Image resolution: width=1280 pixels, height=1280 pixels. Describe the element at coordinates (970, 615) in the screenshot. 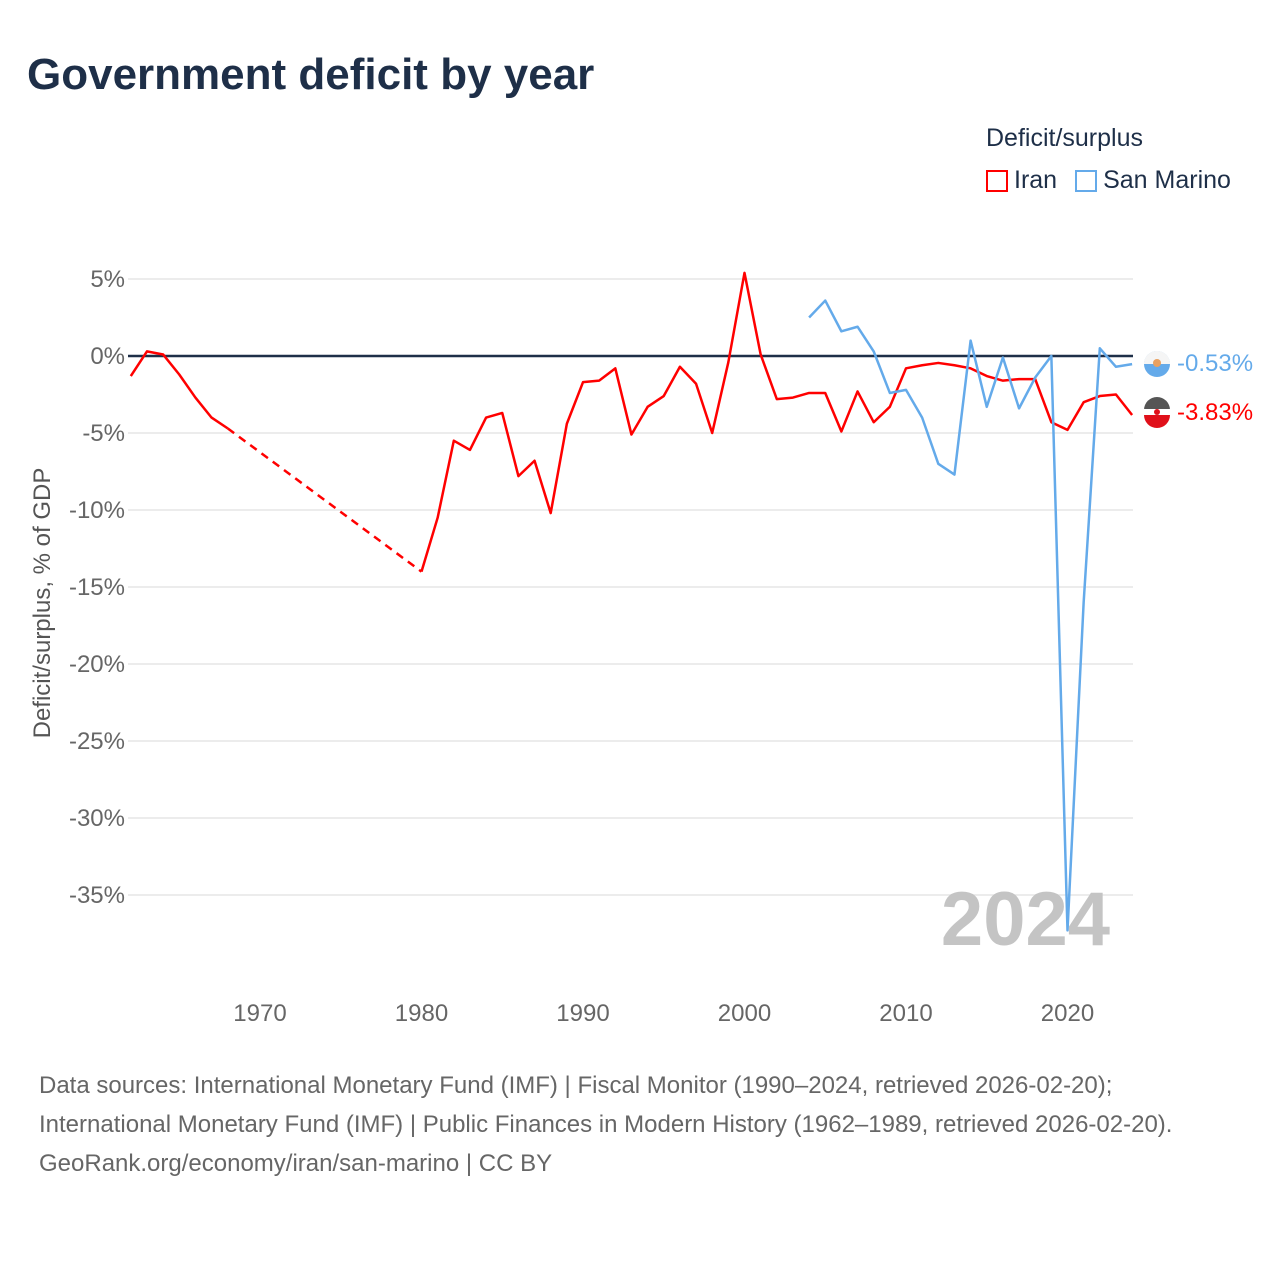

I see `series-line-san-marino` at that location.